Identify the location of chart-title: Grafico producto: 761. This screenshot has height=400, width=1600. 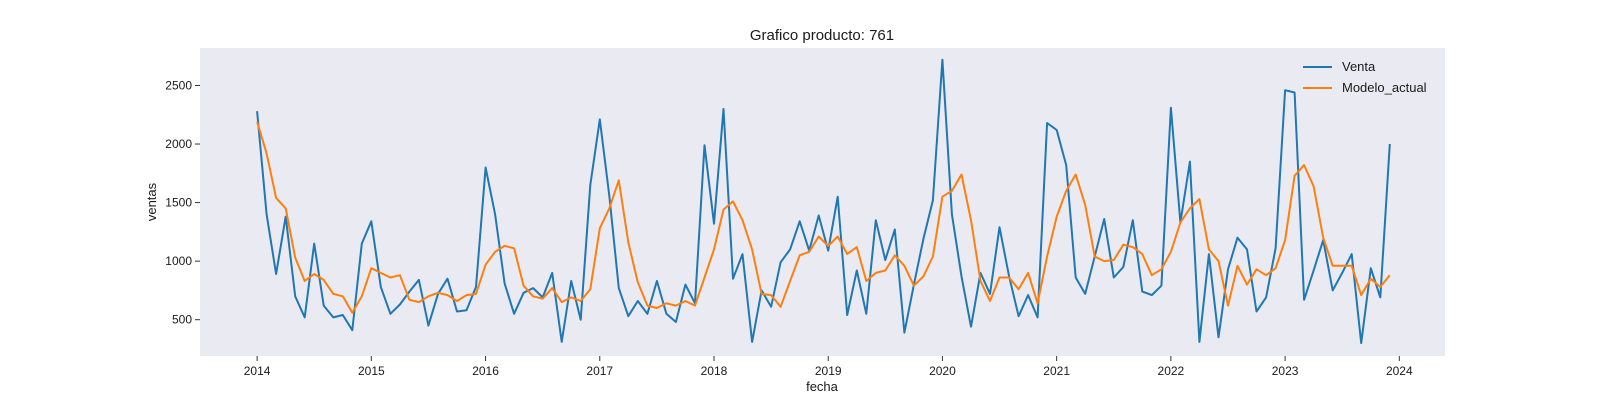
(822, 35).